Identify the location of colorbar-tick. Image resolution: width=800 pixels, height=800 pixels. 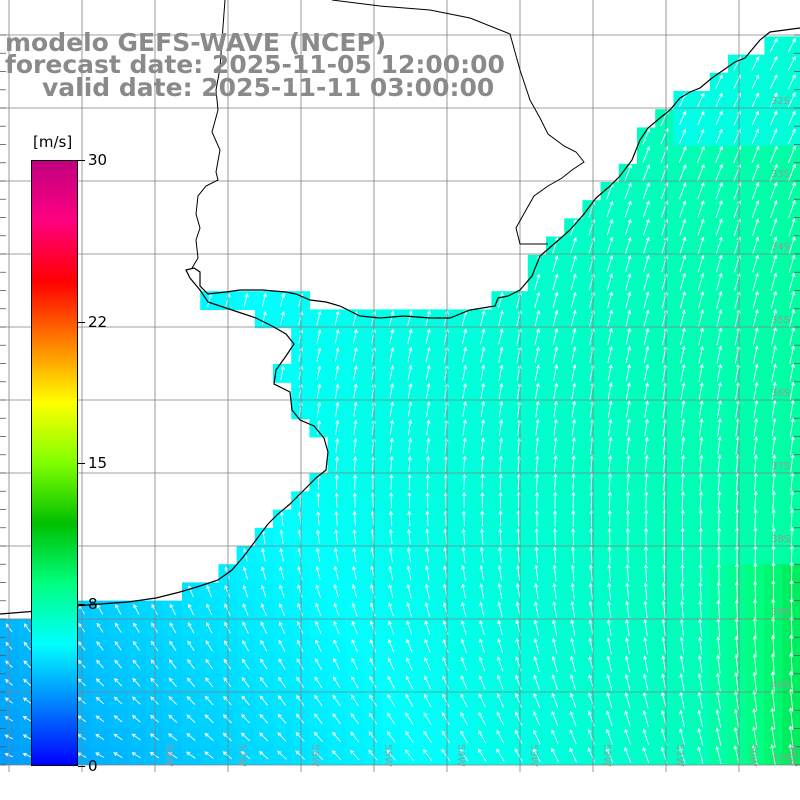
(81, 160).